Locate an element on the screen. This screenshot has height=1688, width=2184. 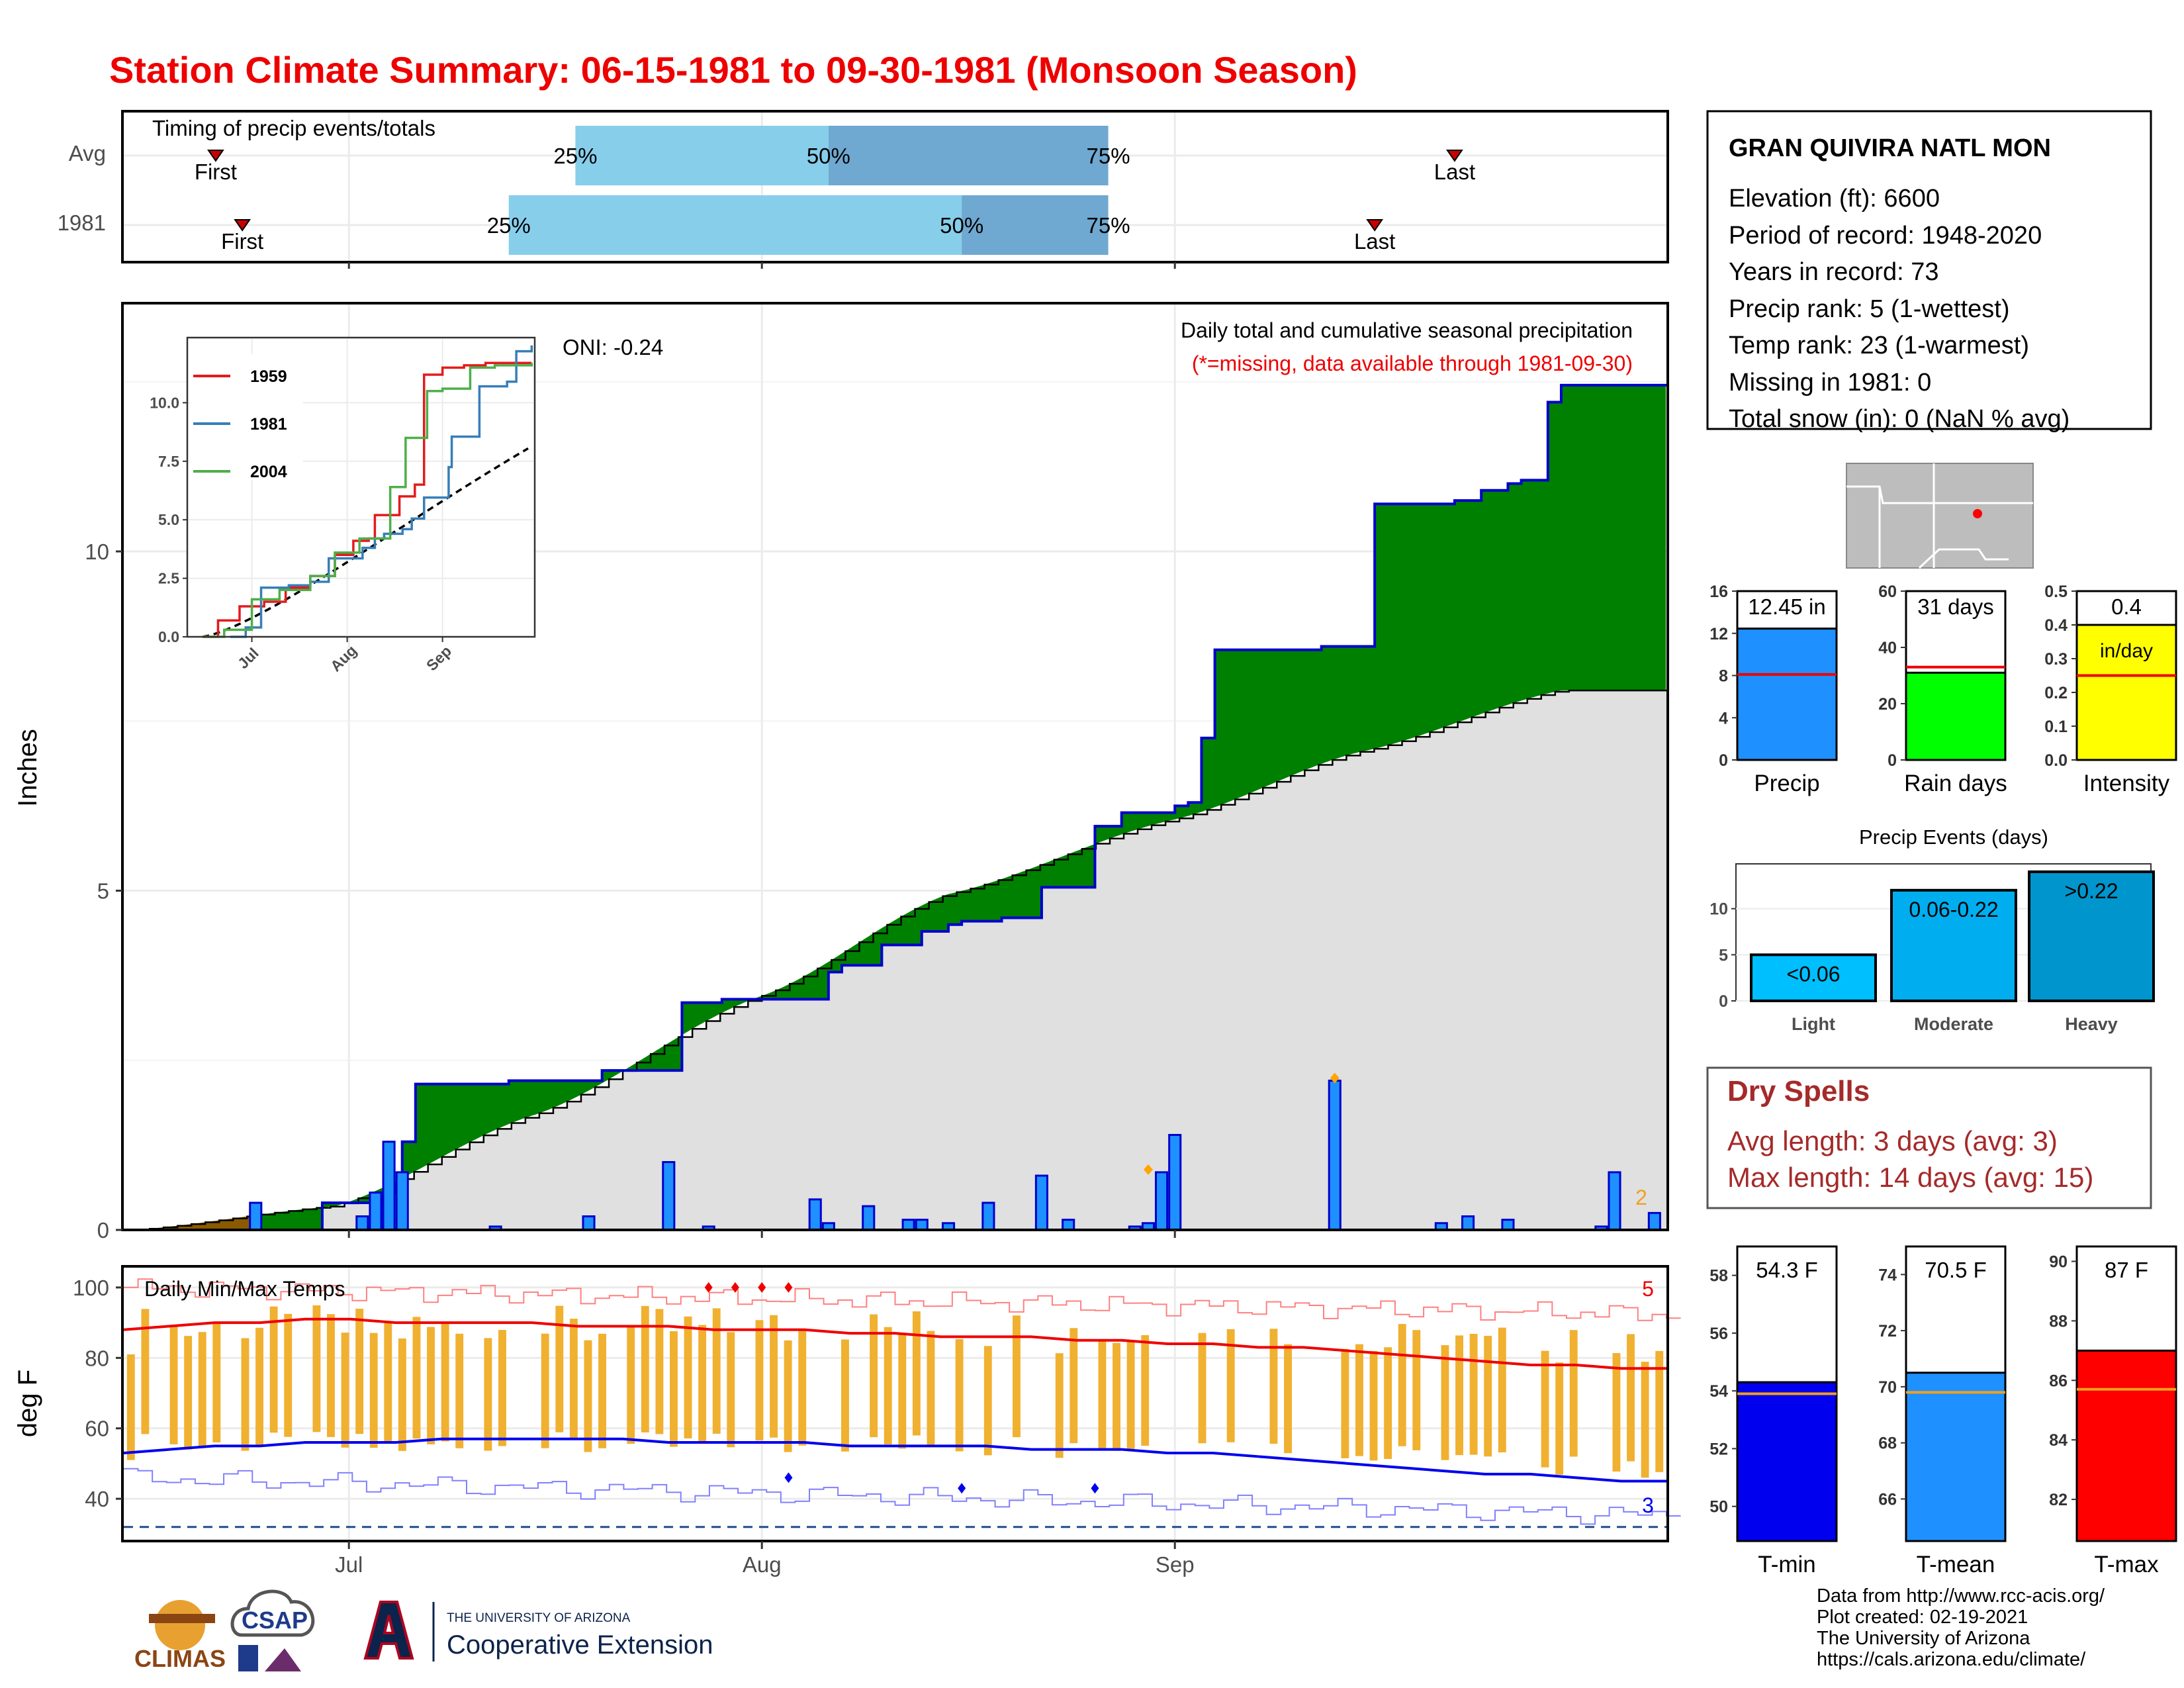
summary-bar-intensity is located at coordinates (2126, 692).